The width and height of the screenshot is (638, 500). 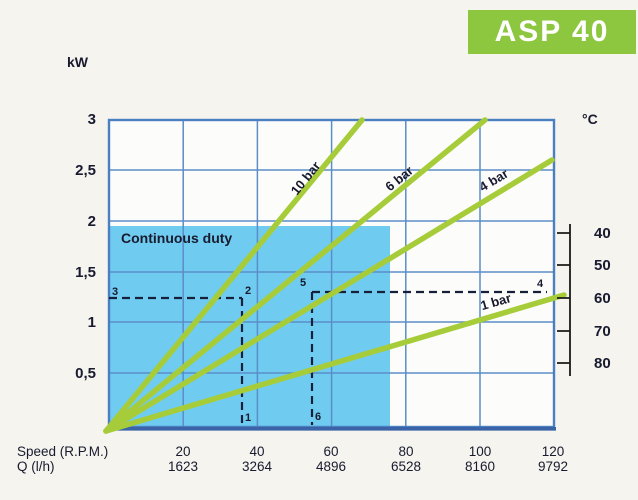 What do you see at coordinates (602, 298) in the screenshot?
I see `temp-tick-2: 60` at bounding box center [602, 298].